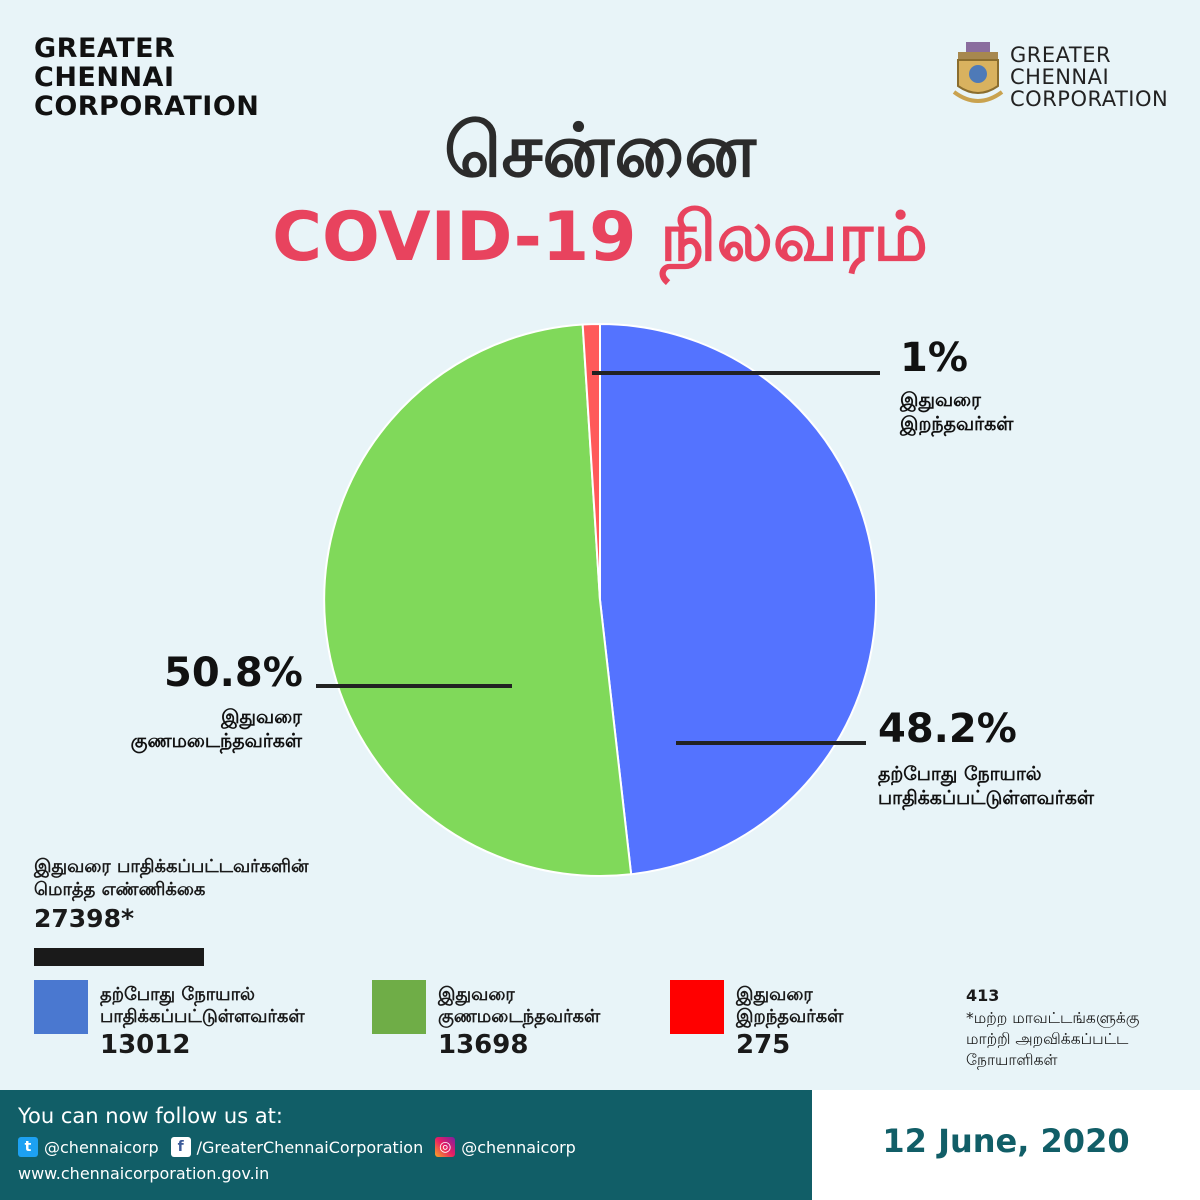 This screenshot has width=1200, height=1200. What do you see at coordinates (947, 729) in the screenshot?
I see `active-percent: 48.2%` at bounding box center [947, 729].